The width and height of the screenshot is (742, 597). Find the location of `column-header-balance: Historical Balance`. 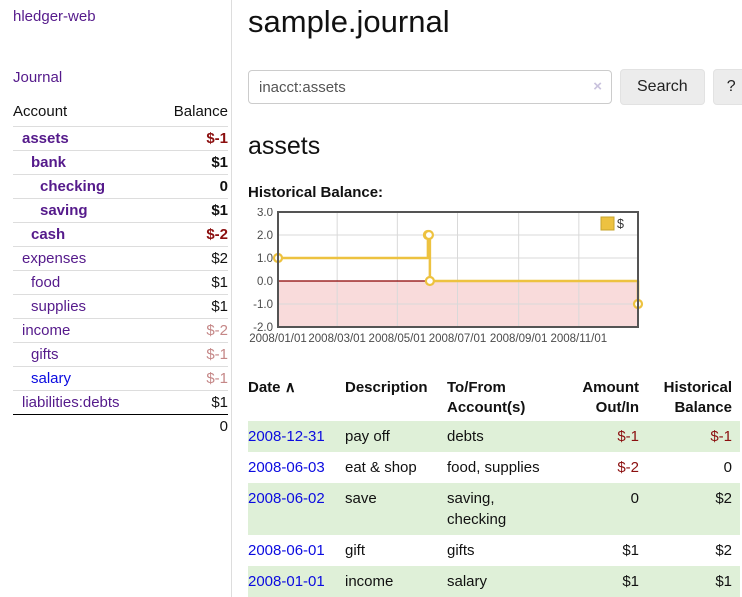

column-header-balance: Historical Balance is located at coordinates (697, 397).